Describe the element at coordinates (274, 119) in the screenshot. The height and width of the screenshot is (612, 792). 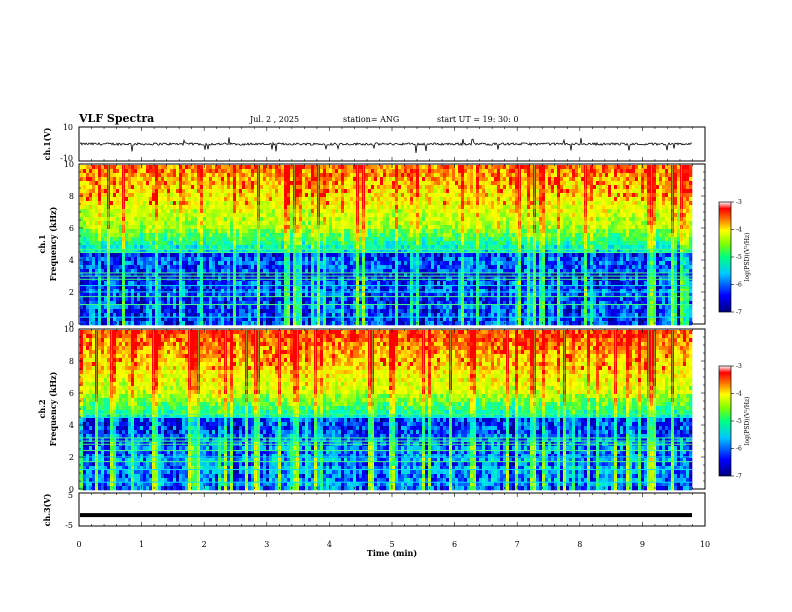
I see `date-label: Jul. 2 , 2025` at that location.